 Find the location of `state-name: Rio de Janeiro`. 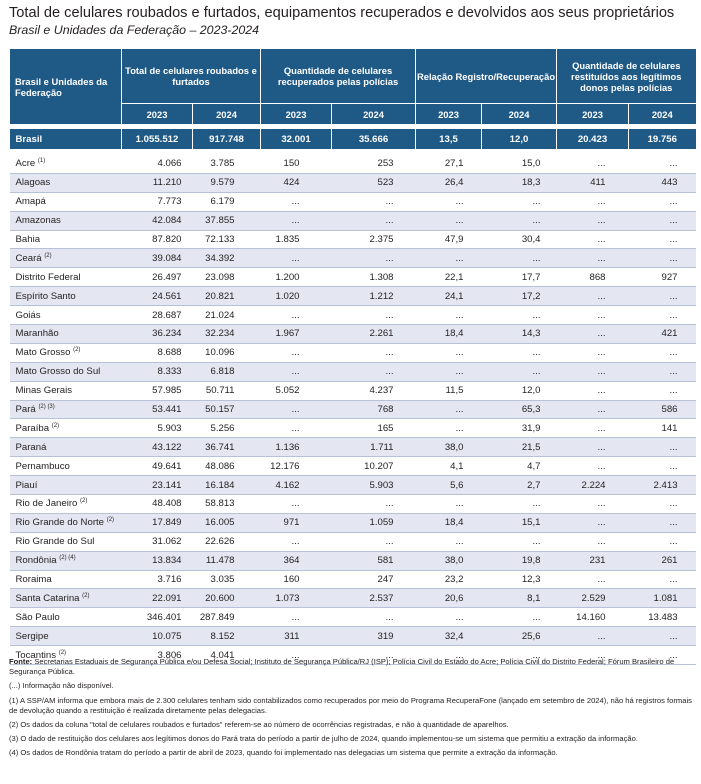

state-name: Rio de Janeiro is located at coordinates (46, 504).